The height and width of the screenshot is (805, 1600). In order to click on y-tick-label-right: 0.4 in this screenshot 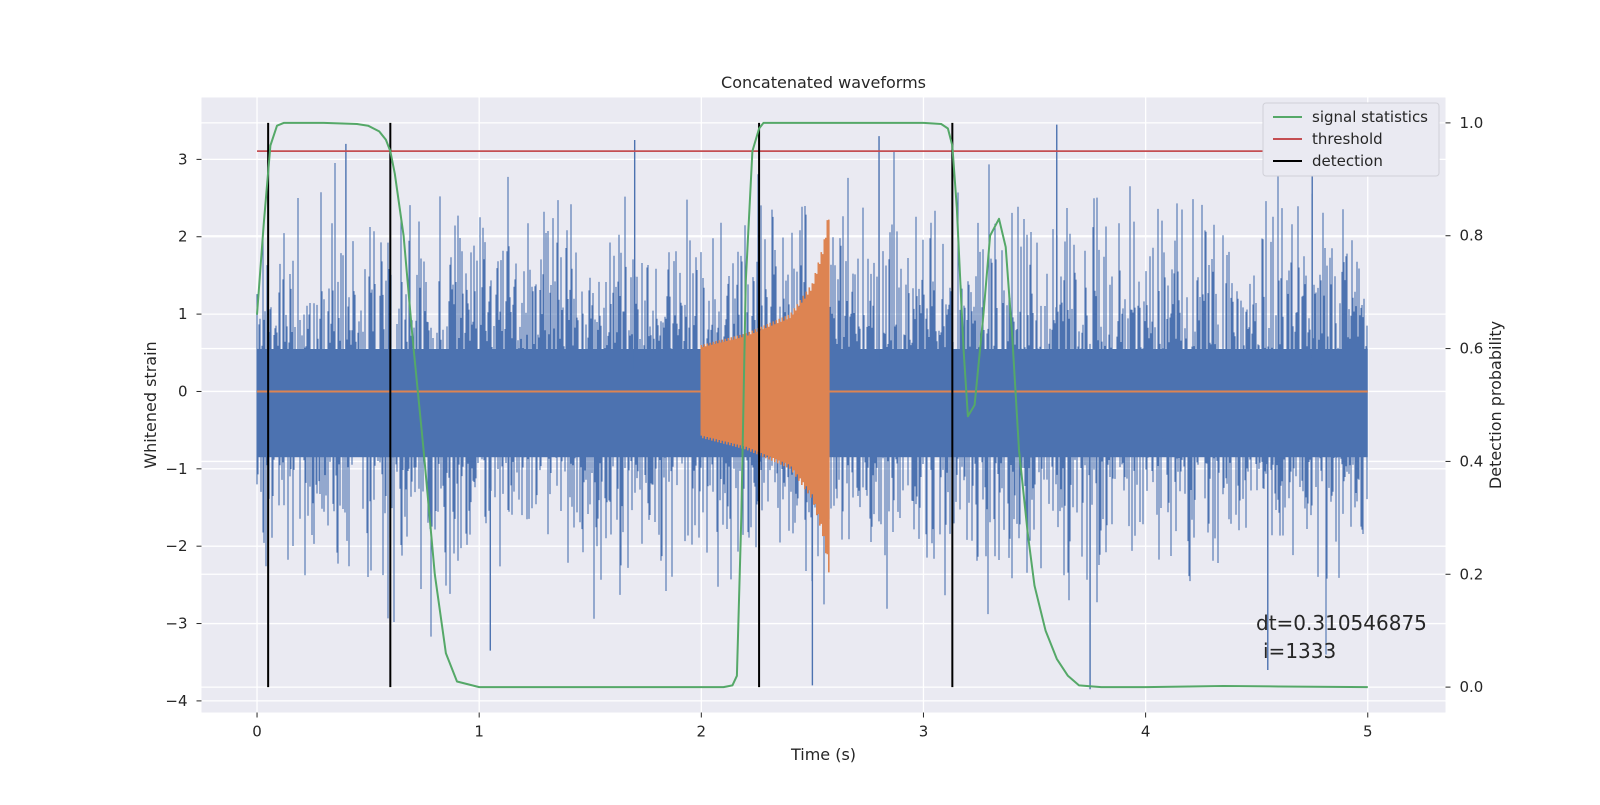, I will do `click(1472, 461)`.